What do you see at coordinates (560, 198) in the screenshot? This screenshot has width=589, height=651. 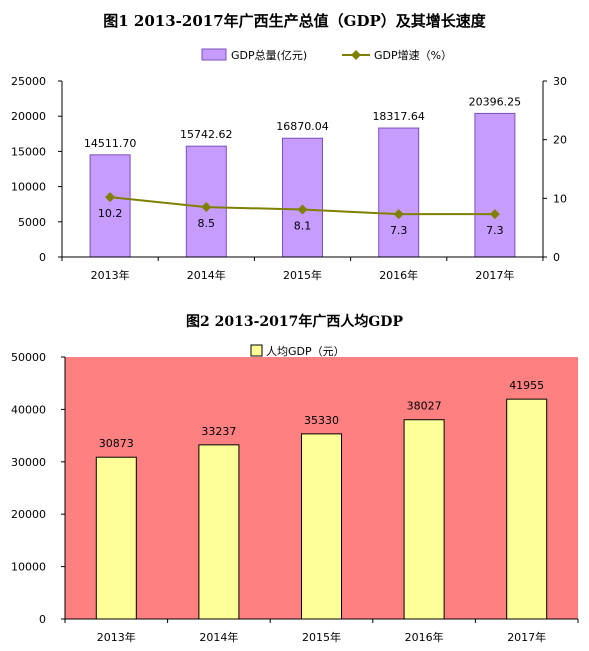 I see `y-tick-label-right: 10` at bounding box center [560, 198].